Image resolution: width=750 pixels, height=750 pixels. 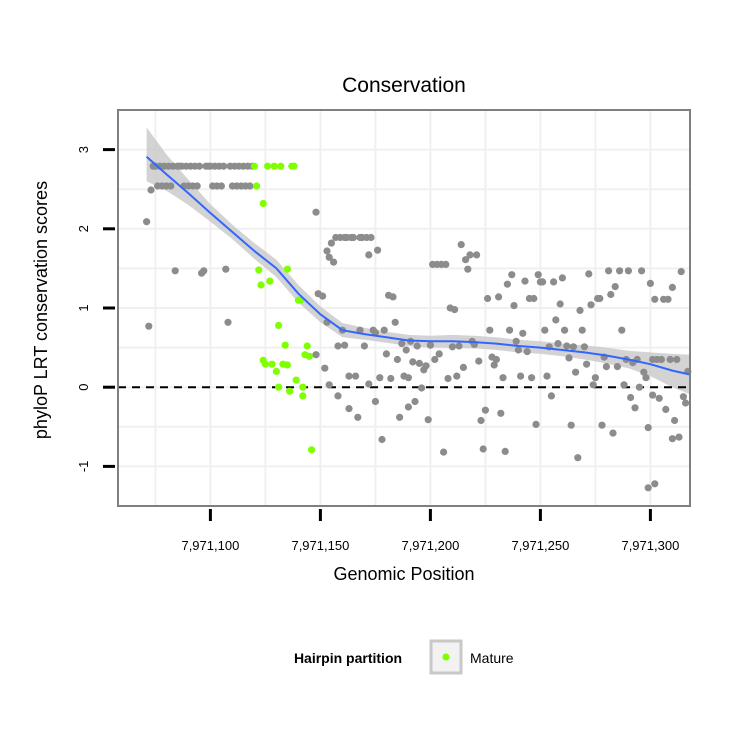 What do you see at coordinates (404, 85) in the screenshot?
I see `chart-title: Conservation` at bounding box center [404, 85].